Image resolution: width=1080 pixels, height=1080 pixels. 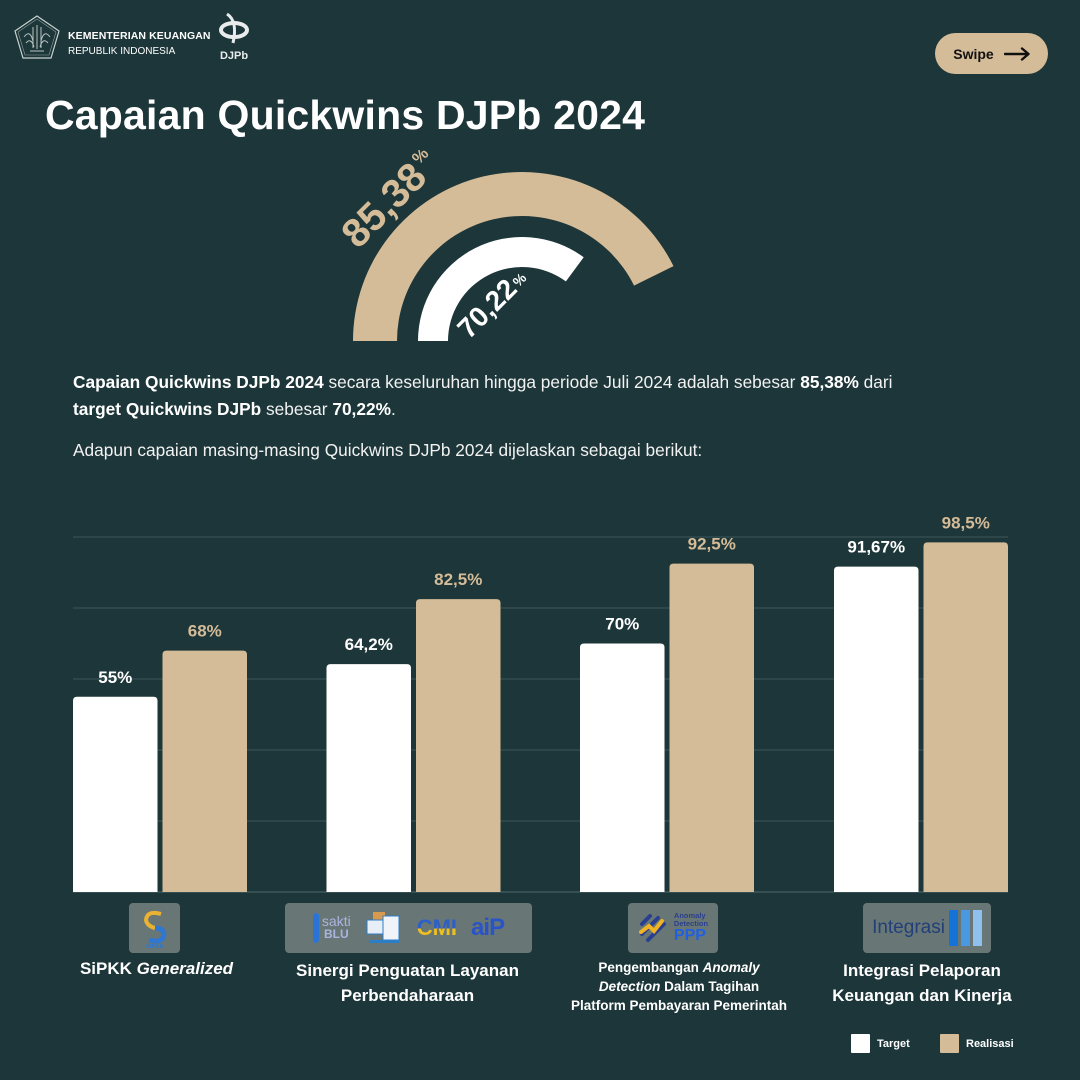 I want to click on aip-logo: aiP, so click(x=488, y=927).